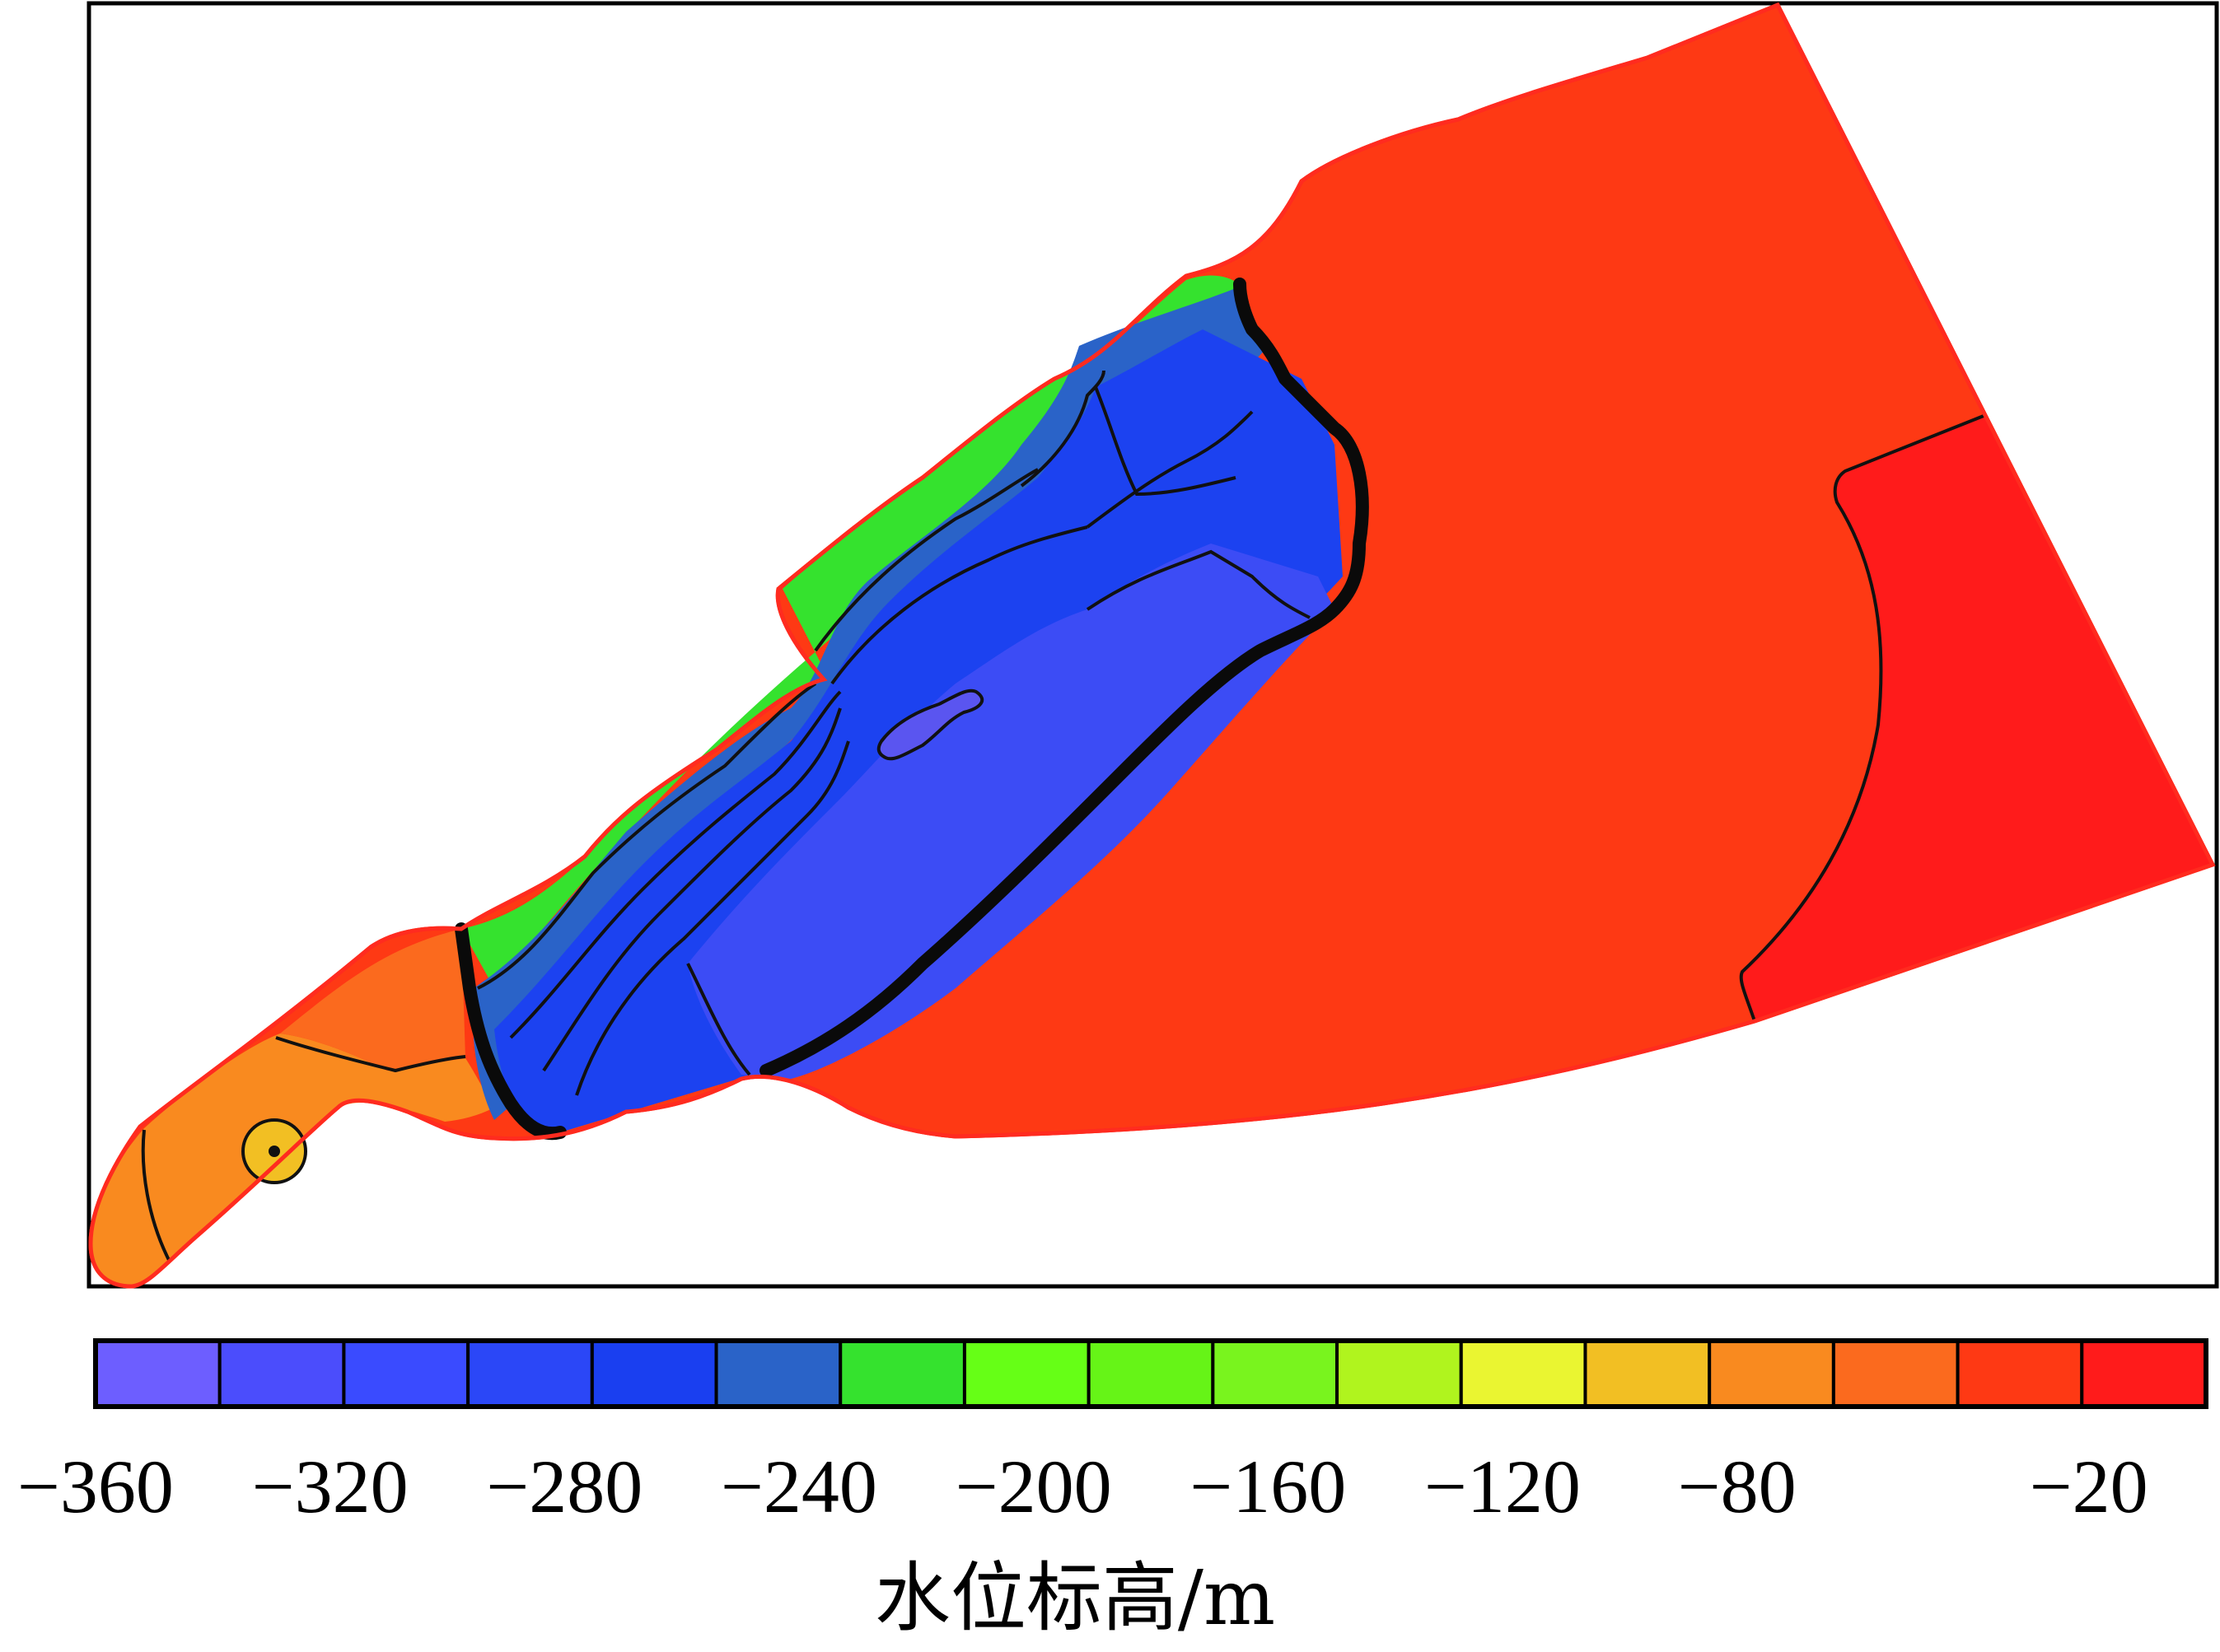  Describe the element at coordinates (95, 1486) in the screenshot. I see `colorbar-tick-label: −360` at that location.